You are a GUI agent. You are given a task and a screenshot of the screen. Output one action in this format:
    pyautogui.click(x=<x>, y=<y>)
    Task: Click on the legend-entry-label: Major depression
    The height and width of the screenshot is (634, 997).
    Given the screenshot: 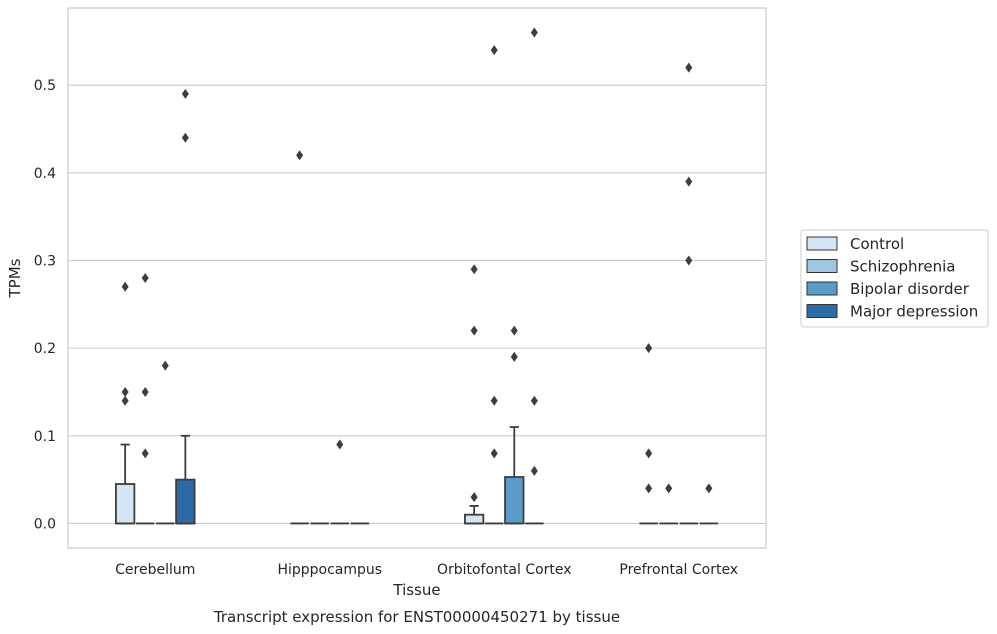 What is the action you would take?
    pyautogui.click(x=914, y=312)
    